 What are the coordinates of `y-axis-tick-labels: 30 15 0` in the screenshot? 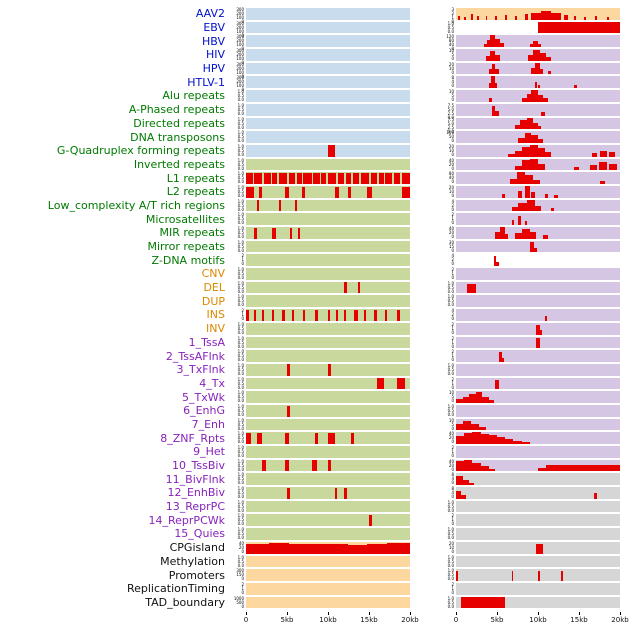 It's located at (448, 246).